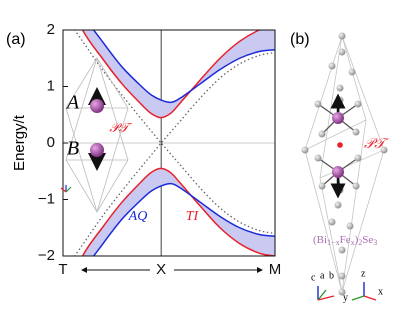 The width and height of the screenshot is (415, 312). What do you see at coordinates (353, 242) in the screenshot?
I see `formula-subscript: x` at bounding box center [353, 242].